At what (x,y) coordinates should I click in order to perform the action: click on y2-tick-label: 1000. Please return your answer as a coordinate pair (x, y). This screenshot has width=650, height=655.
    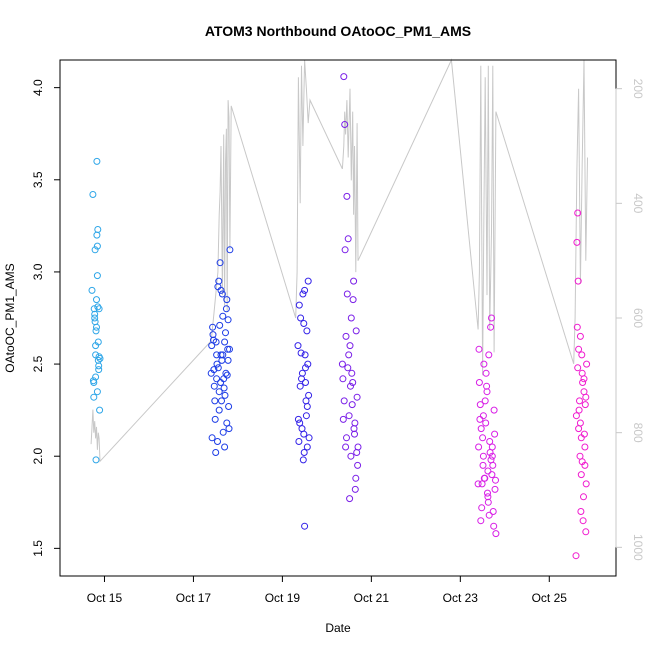
    Looking at the image, I should click on (638, 547).